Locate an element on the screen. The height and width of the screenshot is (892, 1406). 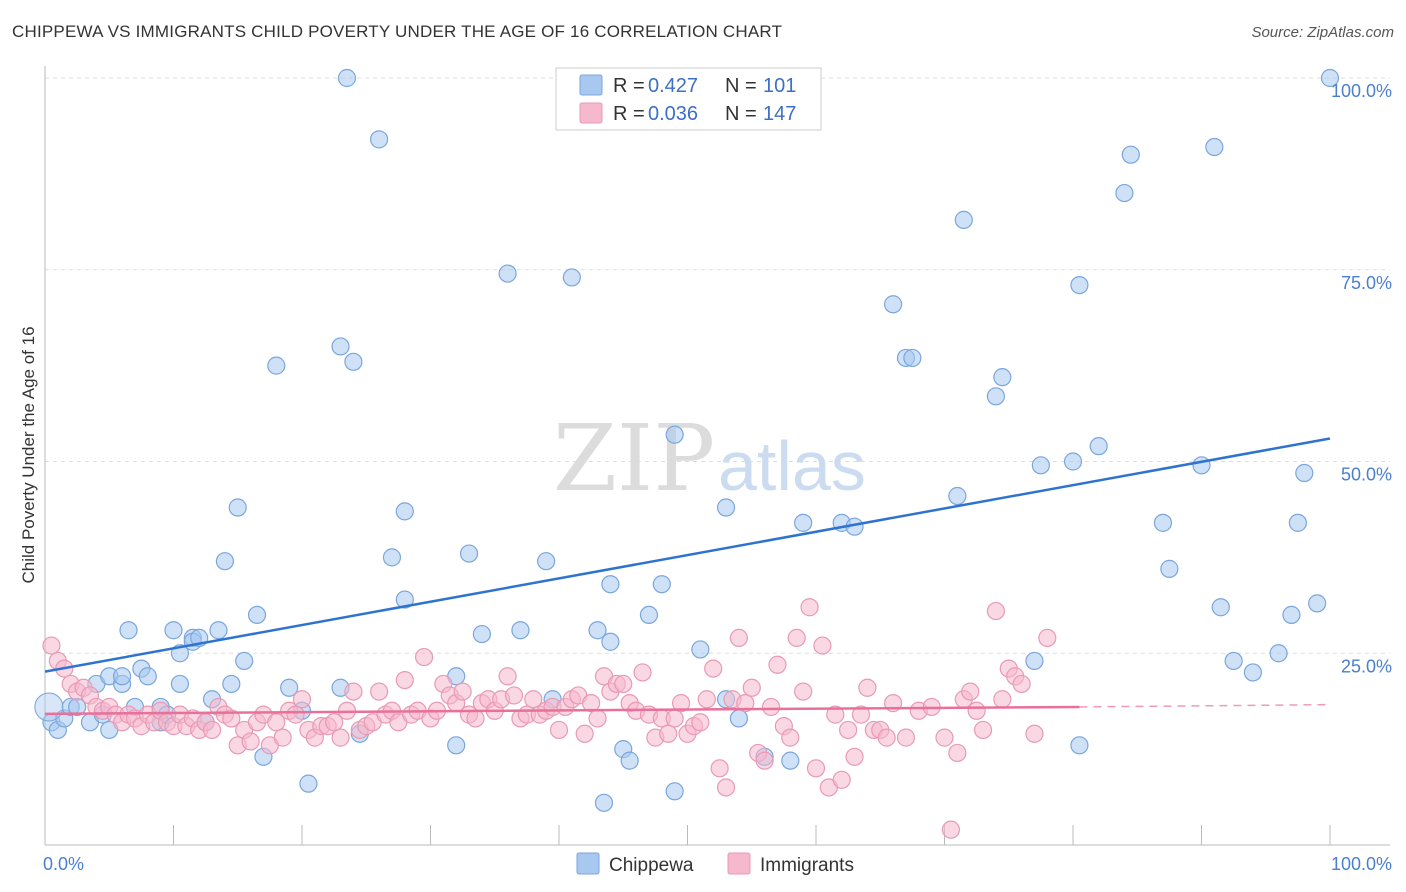
y-tick-label-25: 25.0% is located at coordinates (1366, 666).